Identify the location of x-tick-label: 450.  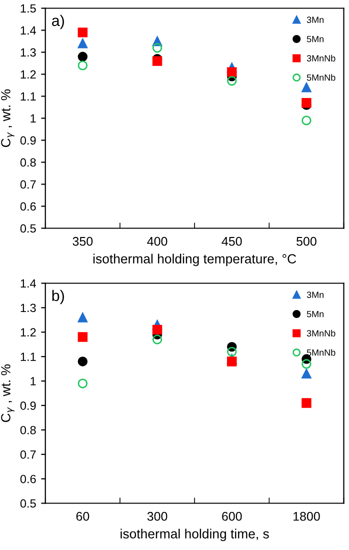
(232, 241).